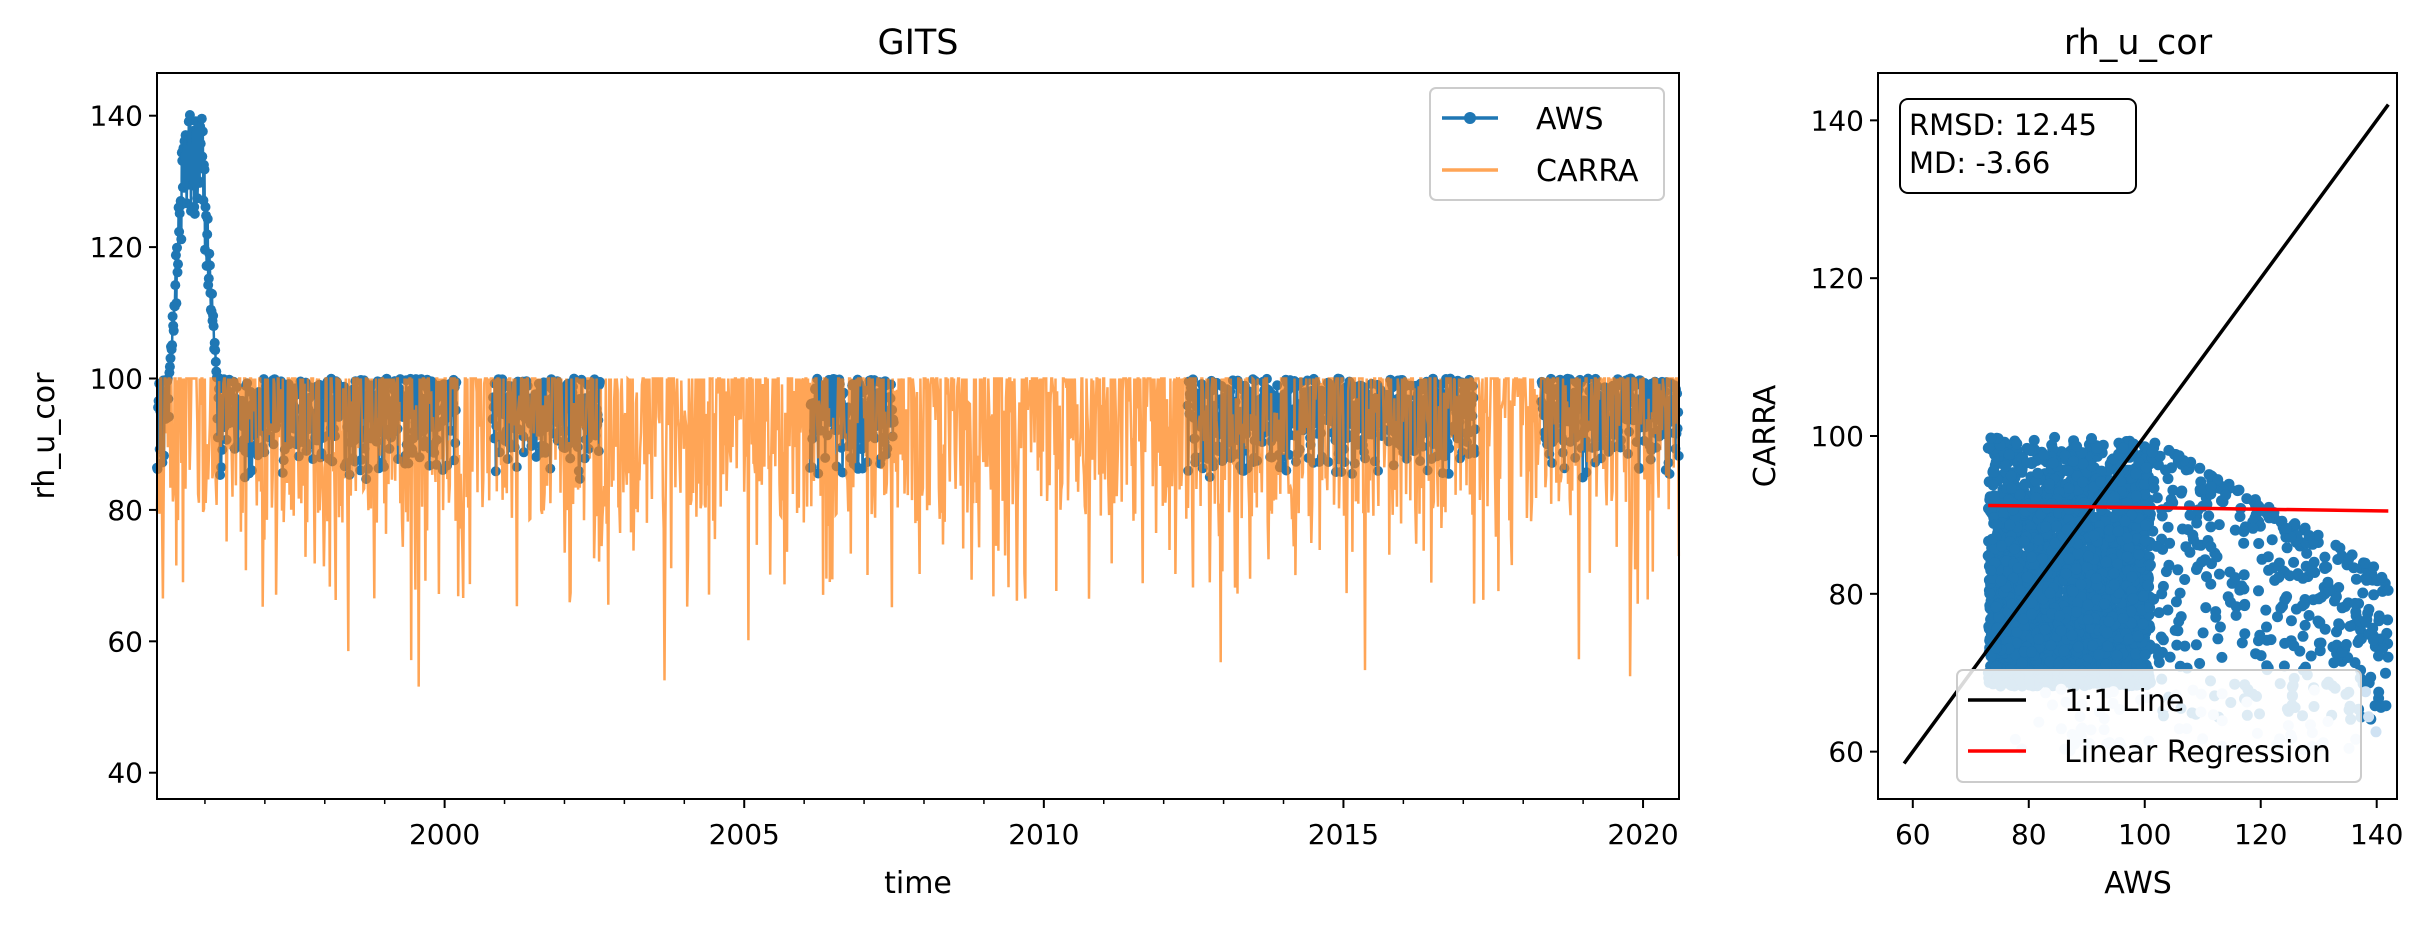 The height and width of the screenshot is (926, 2414). What do you see at coordinates (1846, 594) in the screenshot?
I see `sc-ytick-label: 80` at bounding box center [1846, 594].